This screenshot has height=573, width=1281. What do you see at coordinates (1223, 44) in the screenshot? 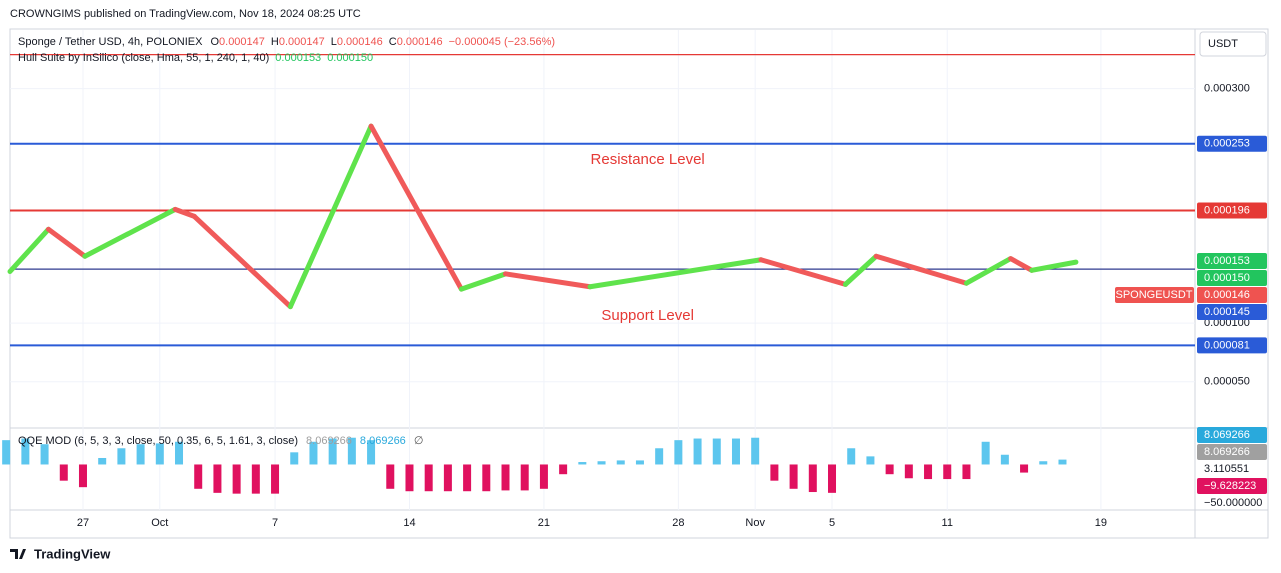
I see `currency: USDT` at bounding box center [1223, 44].